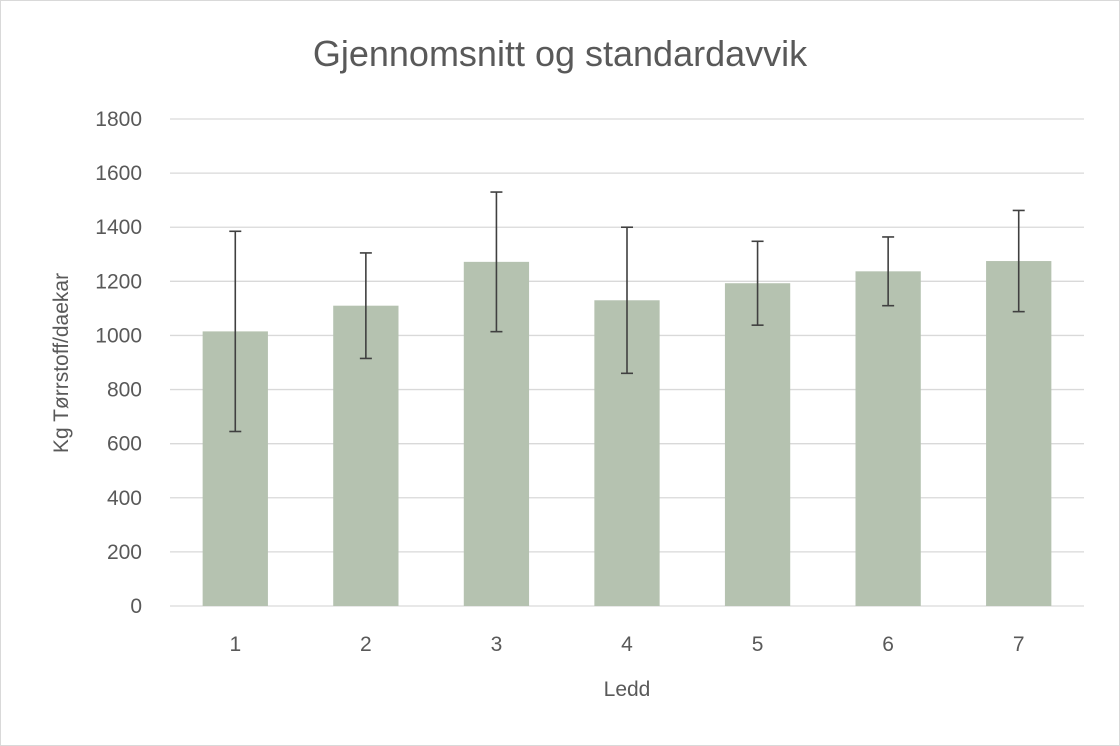 This screenshot has width=1120, height=746. What do you see at coordinates (888, 644) in the screenshot?
I see `x-tick-label: 6` at bounding box center [888, 644].